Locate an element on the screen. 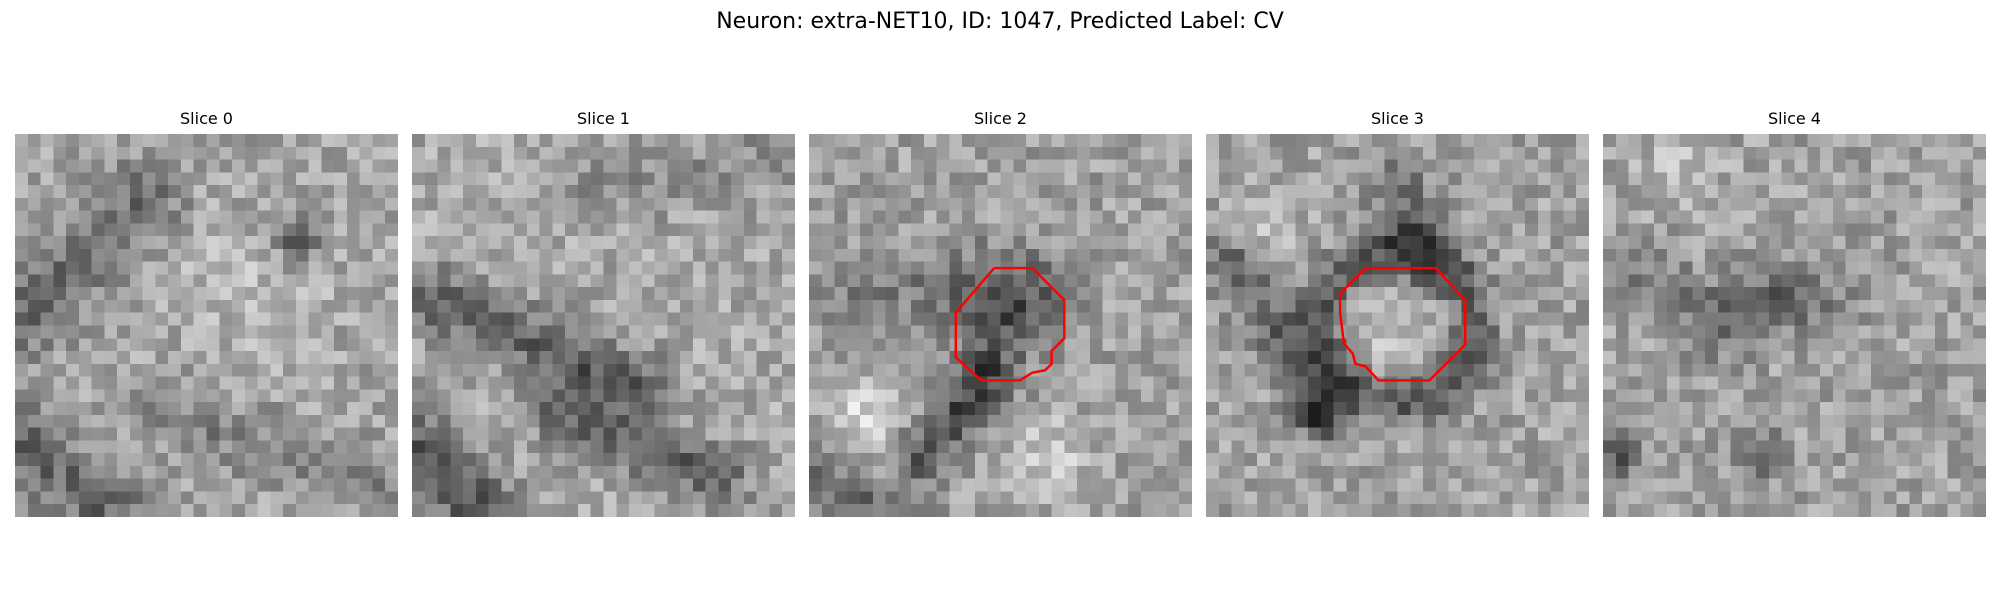 The width and height of the screenshot is (2000, 600). slice-title: Slice 1 is located at coordinates (603, 118).